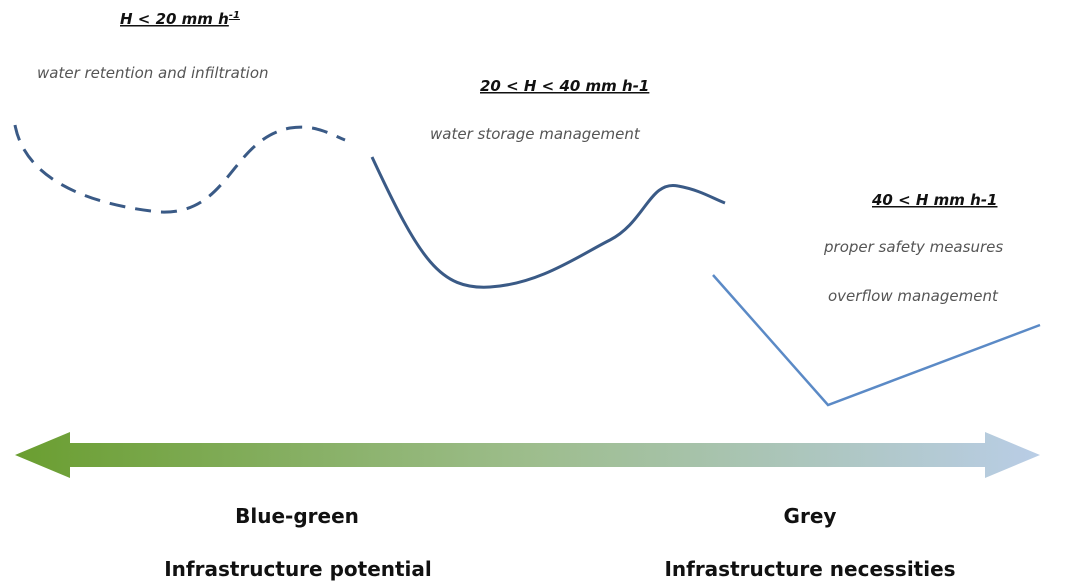  I want to click on scale-subtitle: Infrastructure necessities, so click(809, 569).